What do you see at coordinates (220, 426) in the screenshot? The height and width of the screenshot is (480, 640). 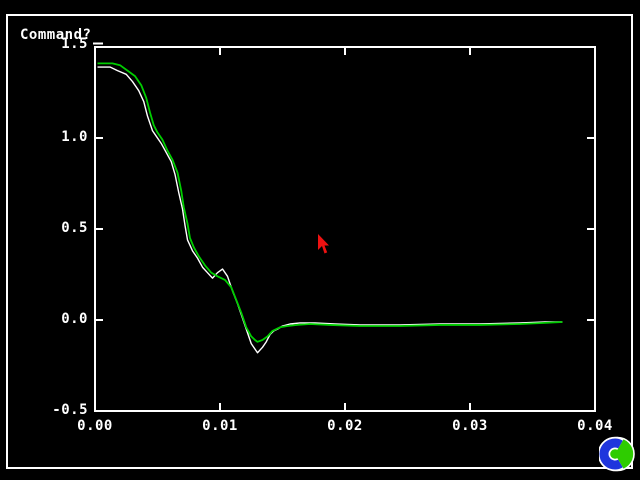 I see `xtick-label: 0.01` at bounding box center [220, 426].